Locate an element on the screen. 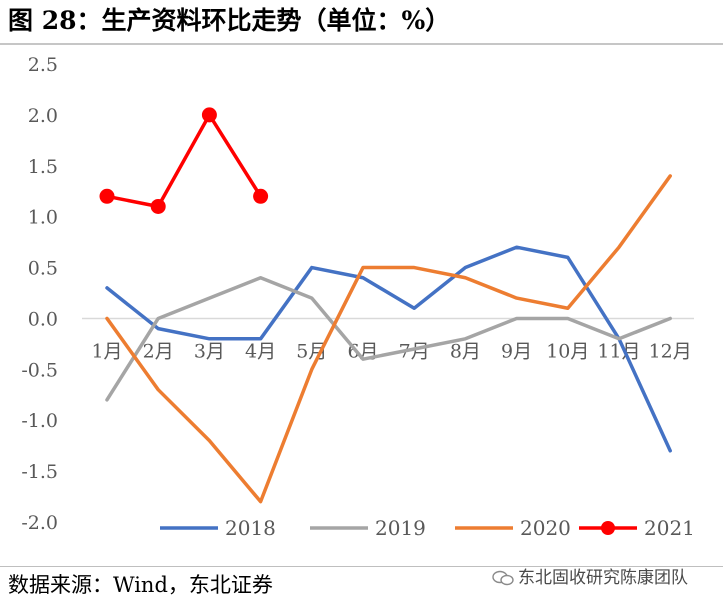 Image resolution: width=723 pixels, height=606 pixels. y-tick-label: 2.0 is located at coordinates (43, 116).